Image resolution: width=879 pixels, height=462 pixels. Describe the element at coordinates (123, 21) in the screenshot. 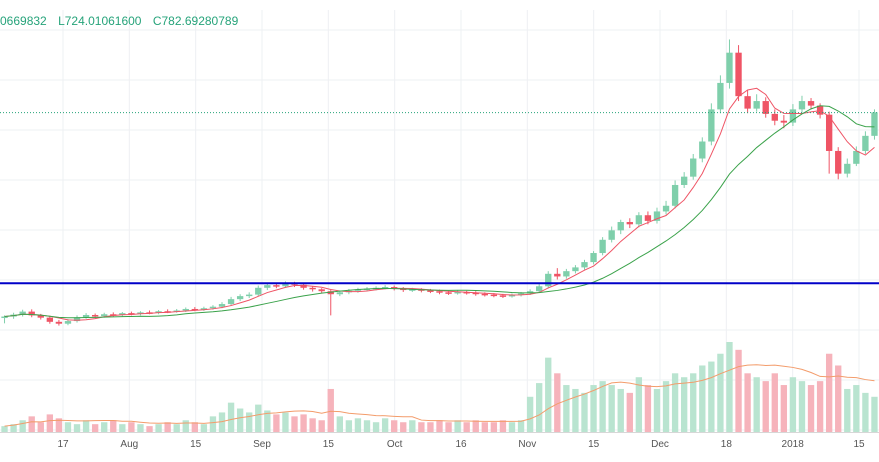

I see `ohlc-readout: 0669832 L724.01061600 C782.69280789` at that location.